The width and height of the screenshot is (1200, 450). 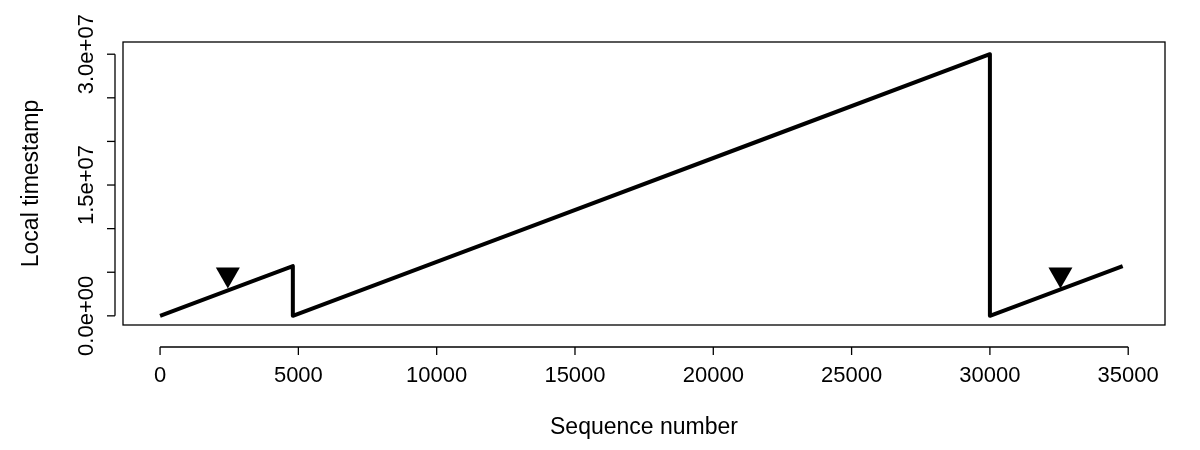 I want to click on x-tick-label: 0, so click(x=160, y=374).